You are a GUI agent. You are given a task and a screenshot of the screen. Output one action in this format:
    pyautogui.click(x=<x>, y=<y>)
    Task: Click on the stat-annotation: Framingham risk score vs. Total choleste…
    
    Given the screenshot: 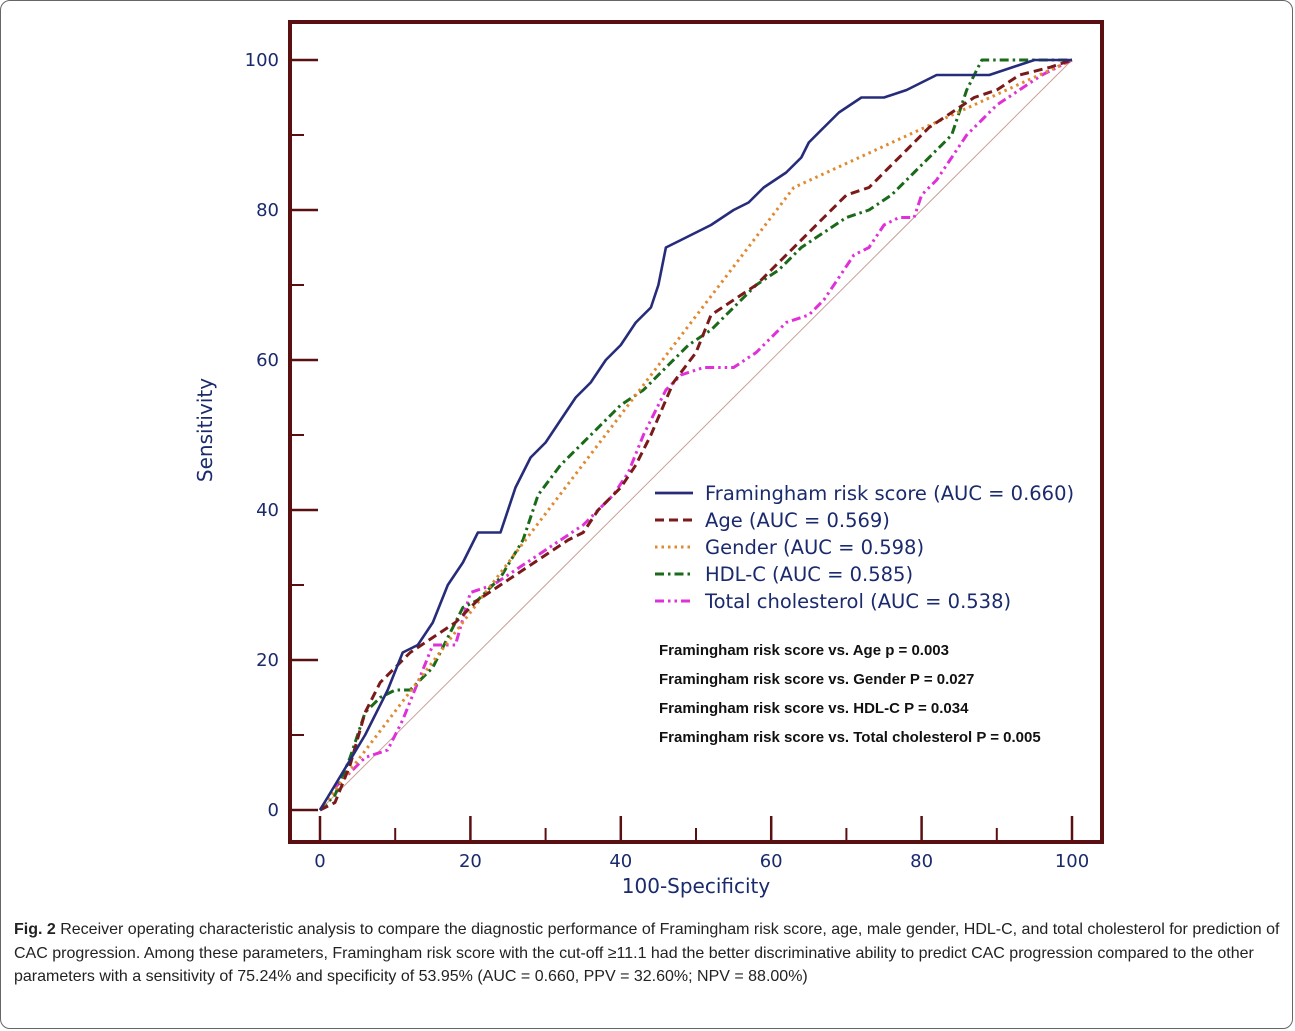 What is the action you would take?
    pyautogui.click(x=850, y=737)
    